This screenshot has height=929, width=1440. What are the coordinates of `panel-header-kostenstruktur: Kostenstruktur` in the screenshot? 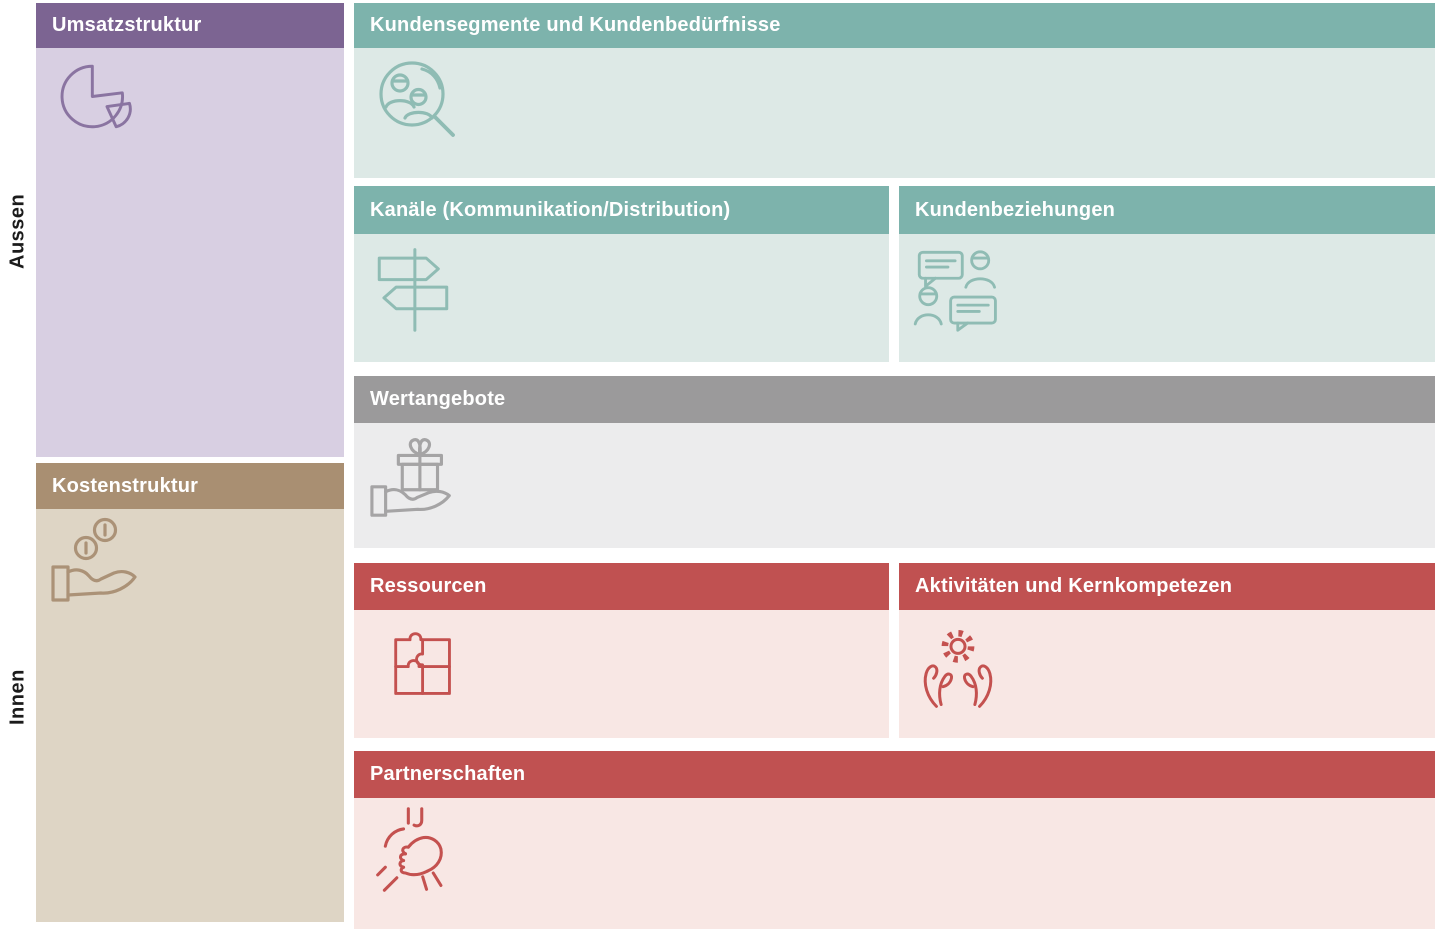 It's located at (190, 486).